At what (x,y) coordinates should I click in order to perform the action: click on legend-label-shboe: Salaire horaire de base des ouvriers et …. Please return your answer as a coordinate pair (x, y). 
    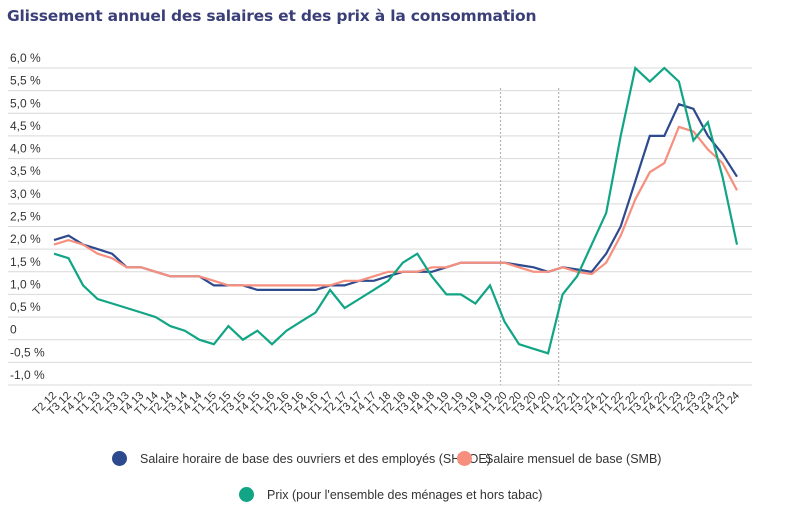
    Looking at the image, I should click on (315, 458).